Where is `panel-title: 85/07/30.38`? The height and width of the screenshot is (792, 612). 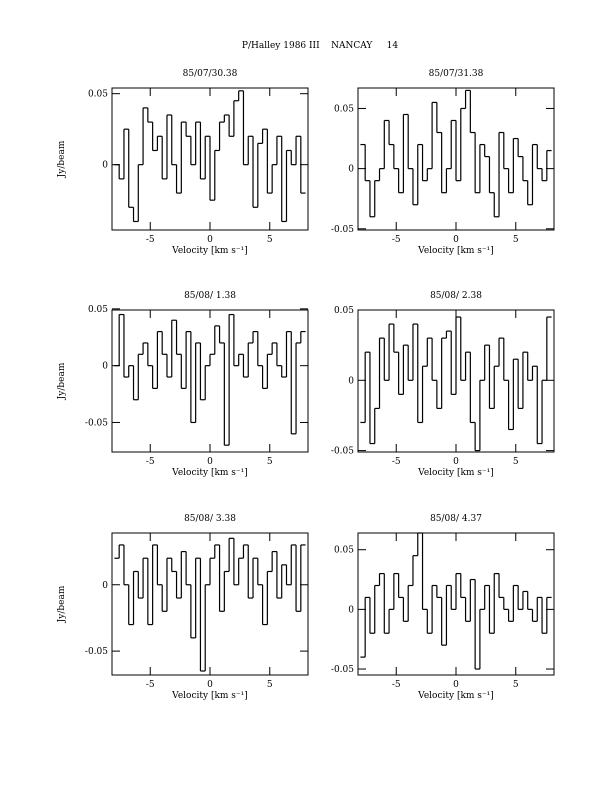
panel-title: 85/07/30.38 is located at coordinates (210, 74).